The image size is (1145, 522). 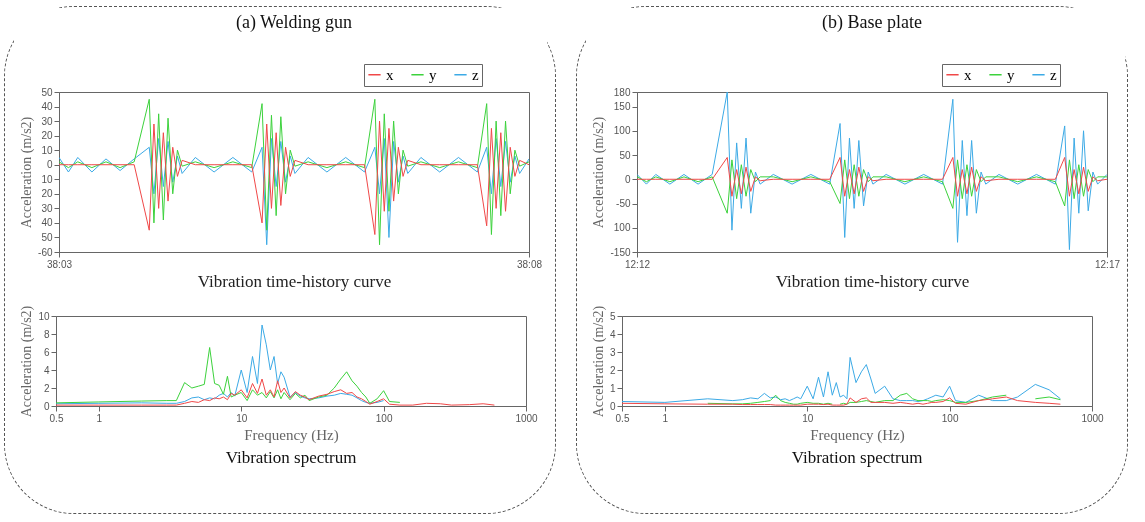 What do you see at coordinates (612, 388) in the screenshot?
I see `y-tick-label: 1` at bounding box center [612, 388].